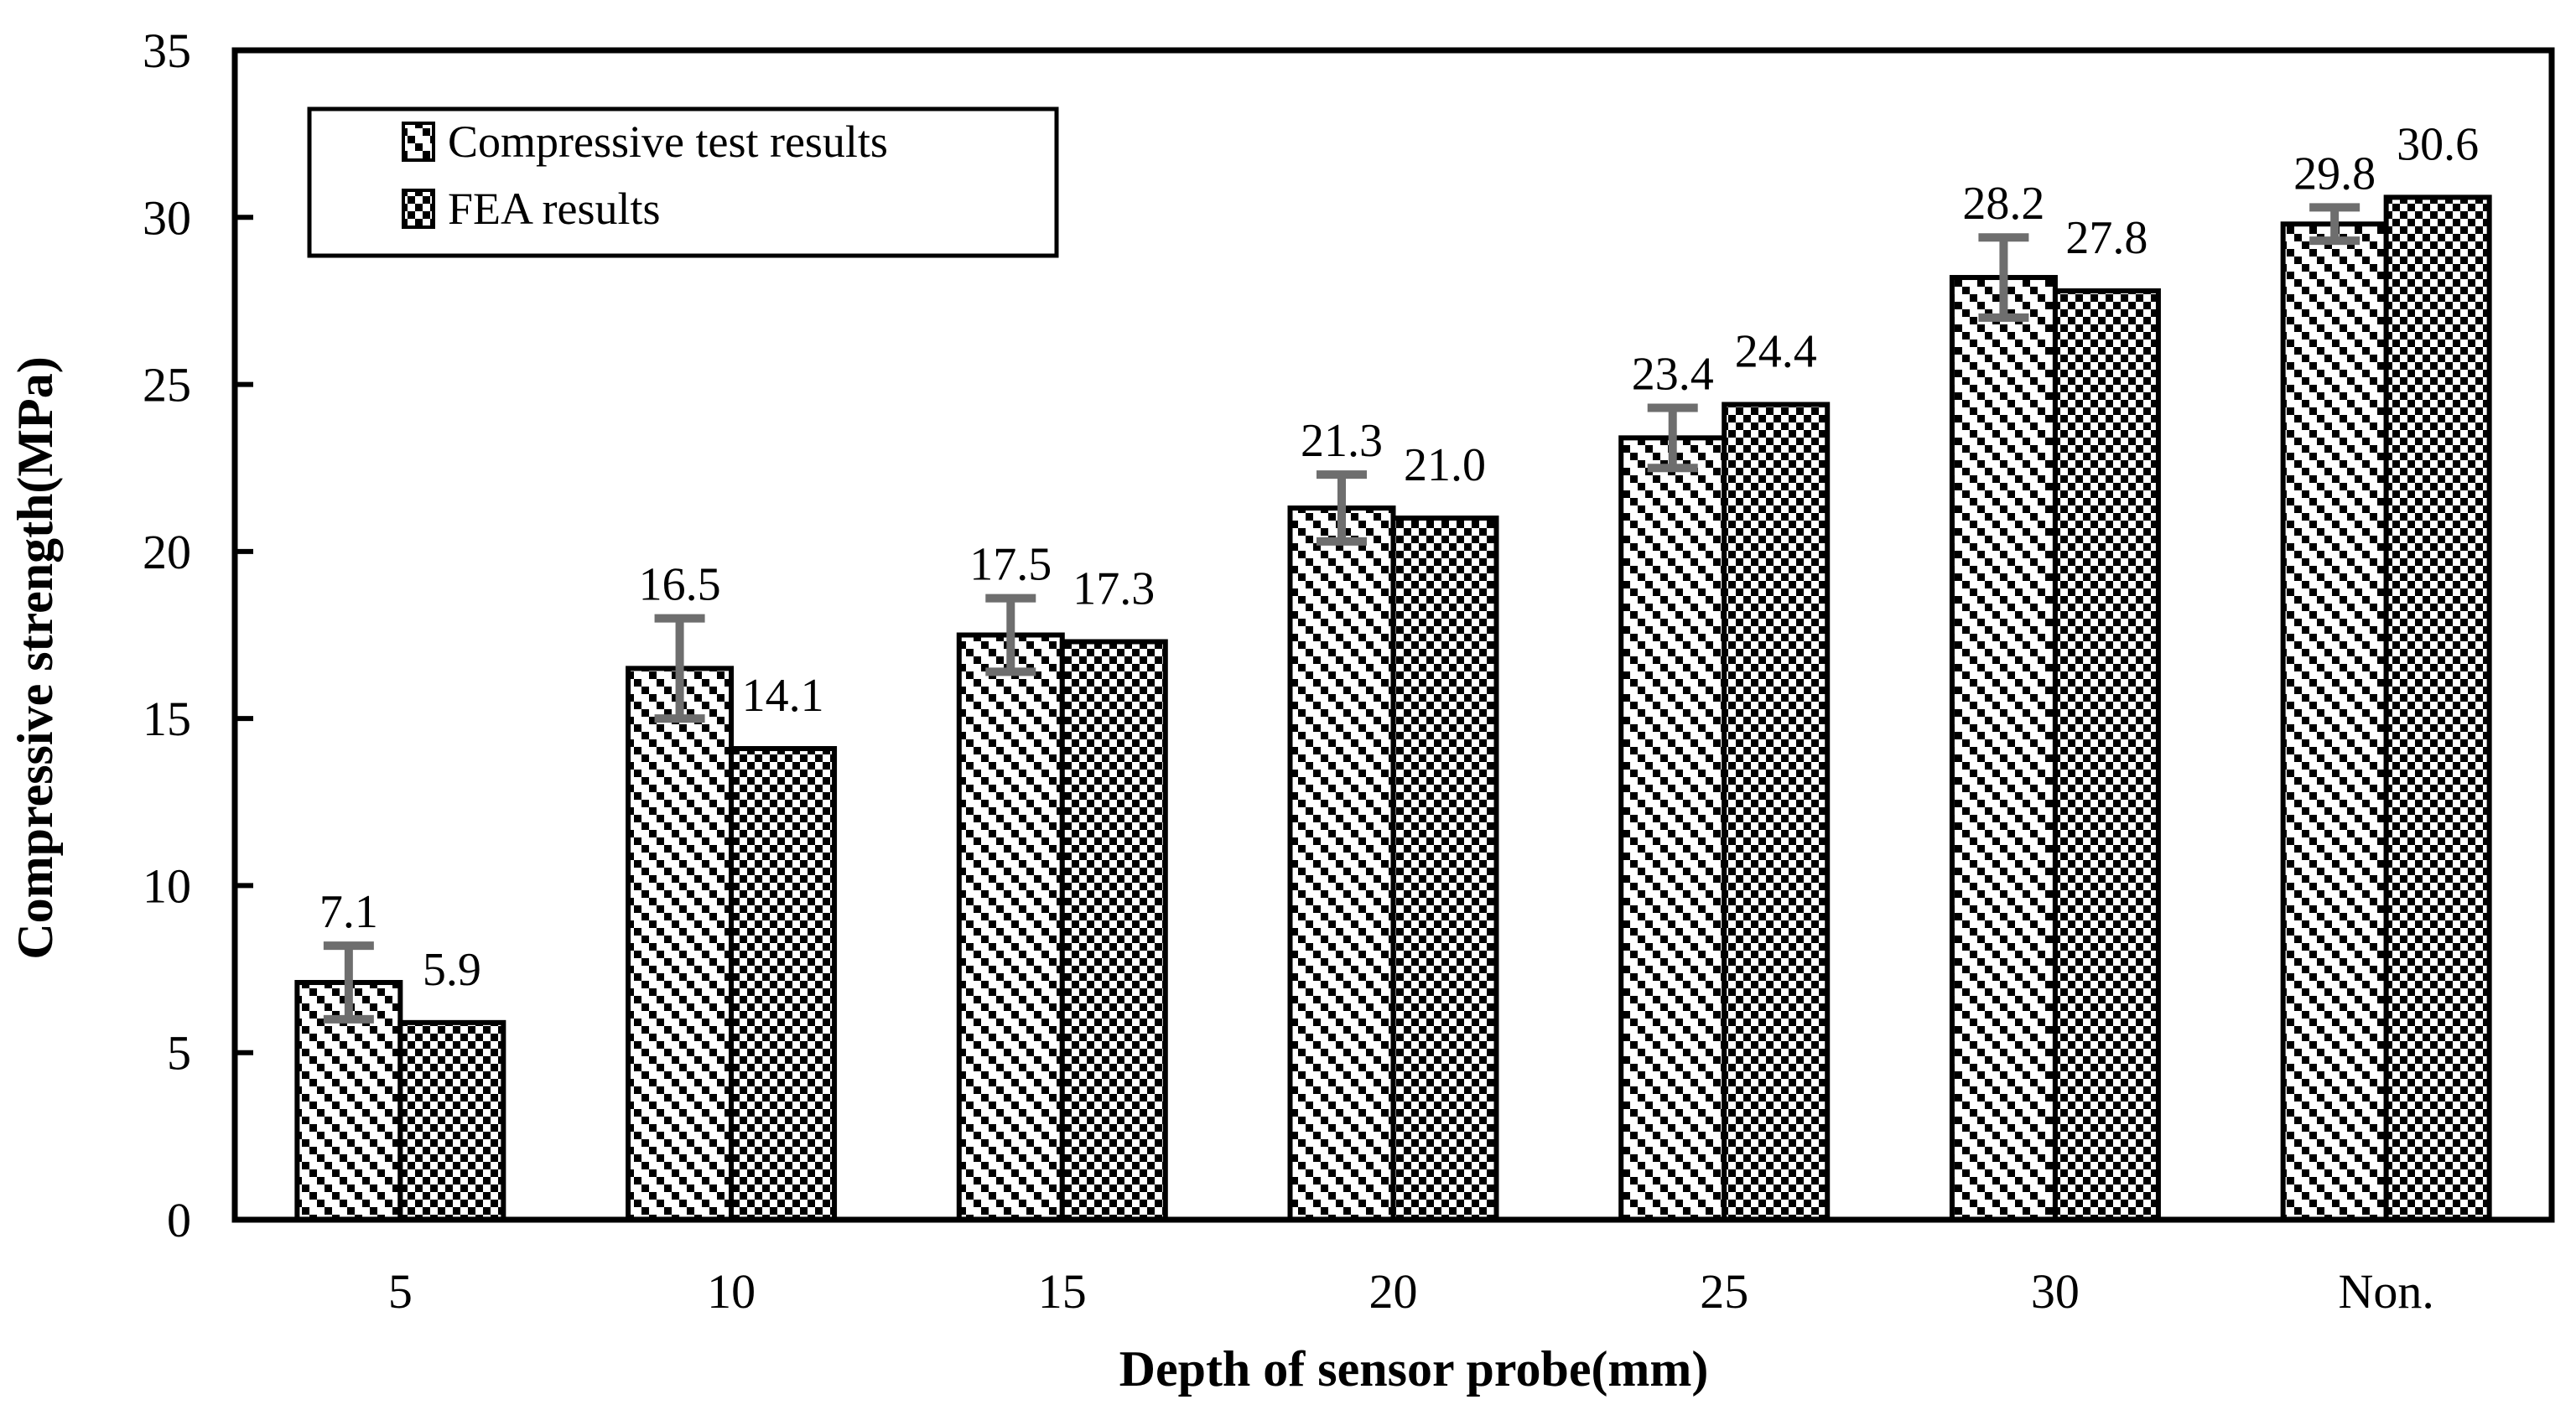 The image size is (2576, 1410). What do you see at coordinates (167, 385) in the screenshot?
I see `y-tick-label-25: 25` at bounding box center [167, 385].